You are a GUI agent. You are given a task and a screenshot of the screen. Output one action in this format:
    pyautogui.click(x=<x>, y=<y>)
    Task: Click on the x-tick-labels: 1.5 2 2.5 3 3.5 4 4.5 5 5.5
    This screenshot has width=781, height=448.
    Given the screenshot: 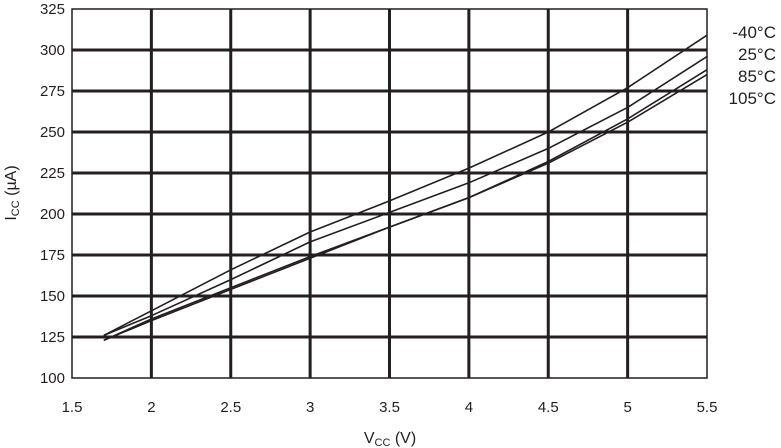 What is the action you would take?
    pyautogui.click(x=390, y=407)
    